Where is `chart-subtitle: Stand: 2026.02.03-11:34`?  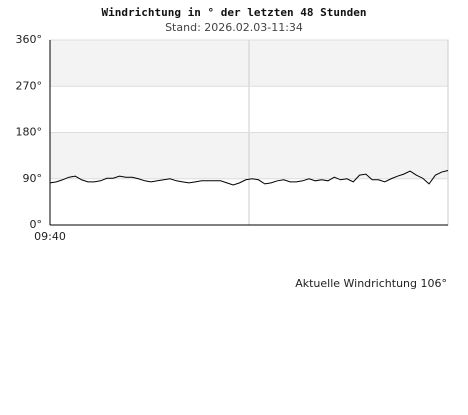
chart-subtitle: Stand: 2026.02.03-11:34 is located at coordinates (234, 27).